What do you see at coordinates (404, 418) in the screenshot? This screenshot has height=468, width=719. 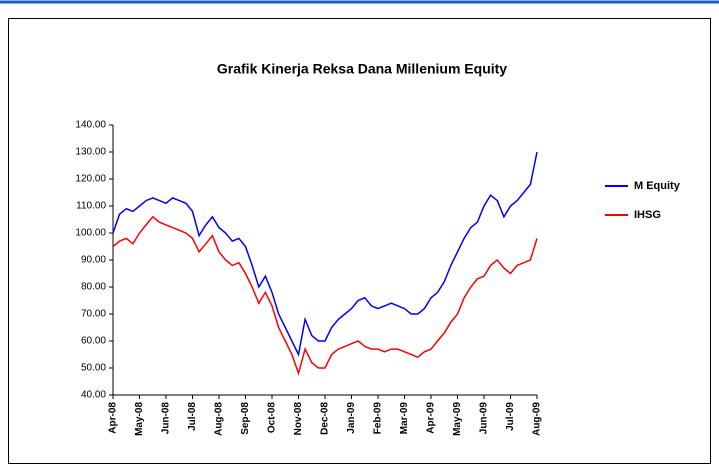 I see `x-tick-label: Mar-09` at bounding box center [404, 418].